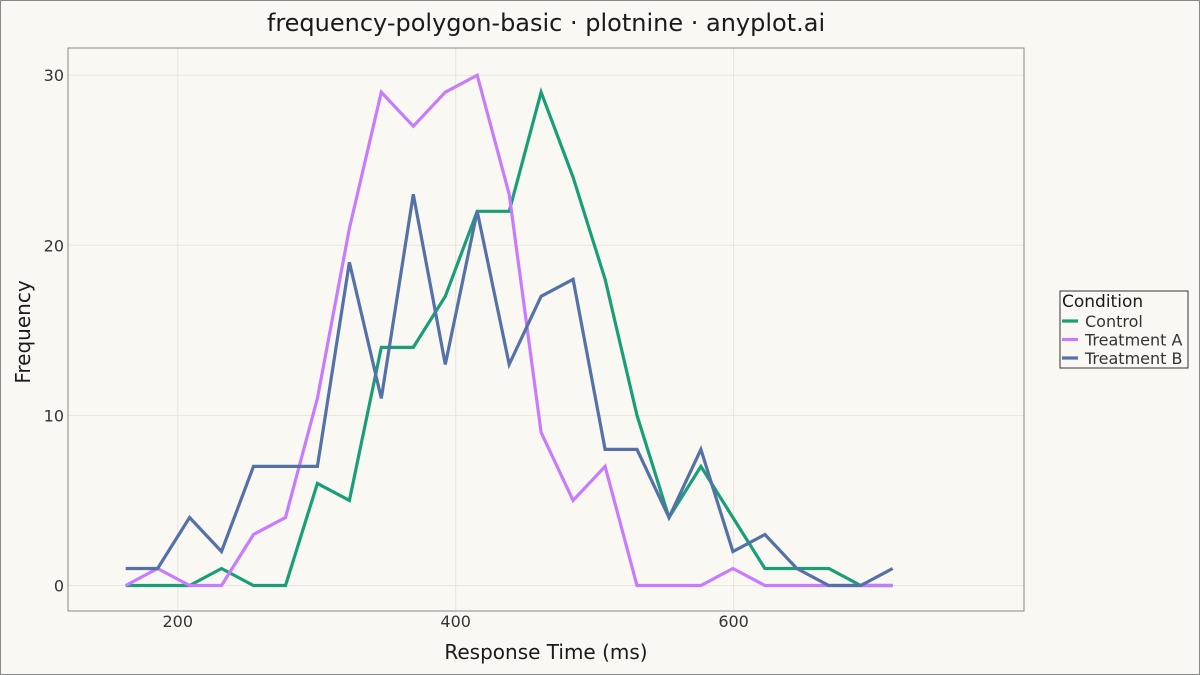  What do you see at coordinates (455, 621) in the screenshot?
I see `x-tick-label: 400` at bounding box center [455, 621].